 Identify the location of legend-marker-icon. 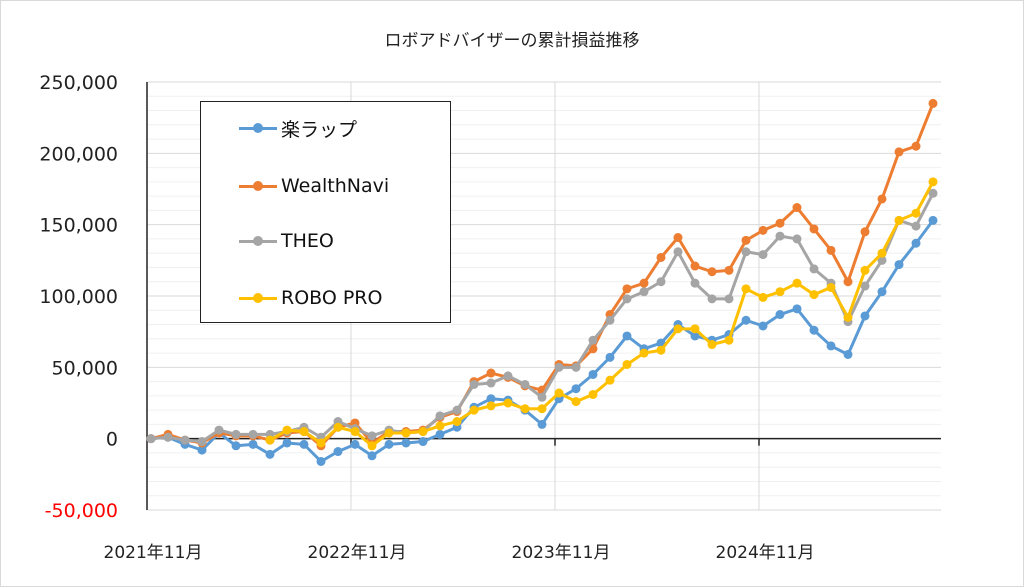
(258, 298).